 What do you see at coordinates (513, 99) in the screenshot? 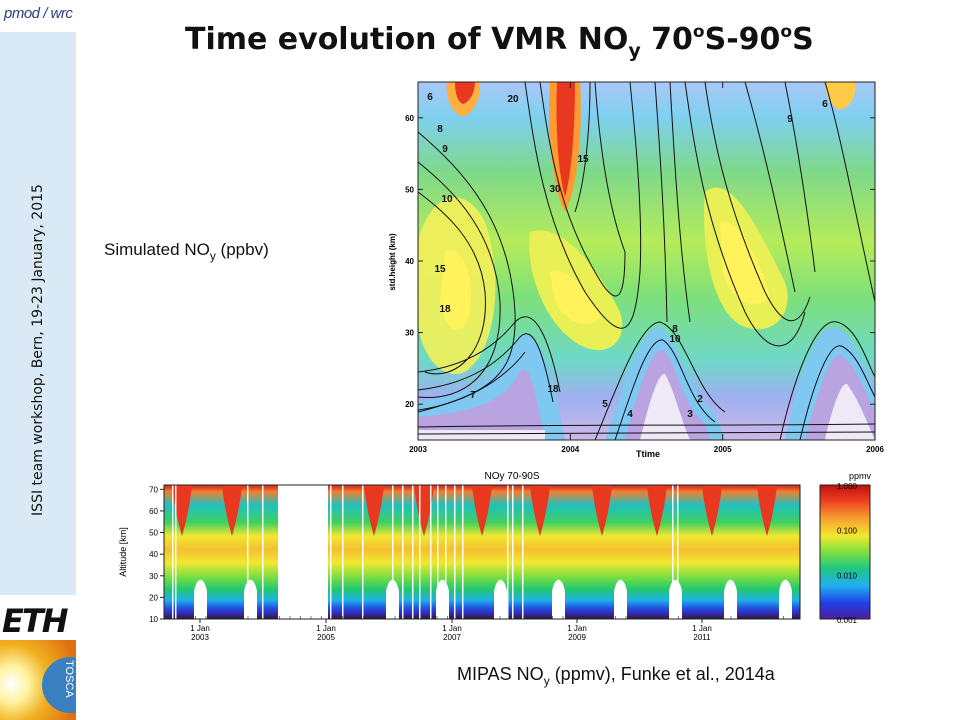
I see `contour-label: 20` at bounding box center [513, 99].